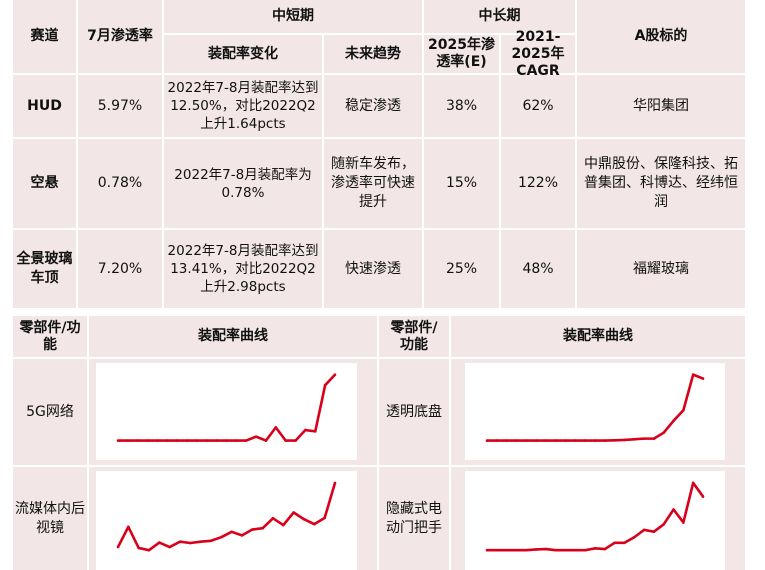 Image resolution: width=765 pixels, height=570 pixels. I want to click on row-track: 全景玻璃车顶, so click(44, 269).